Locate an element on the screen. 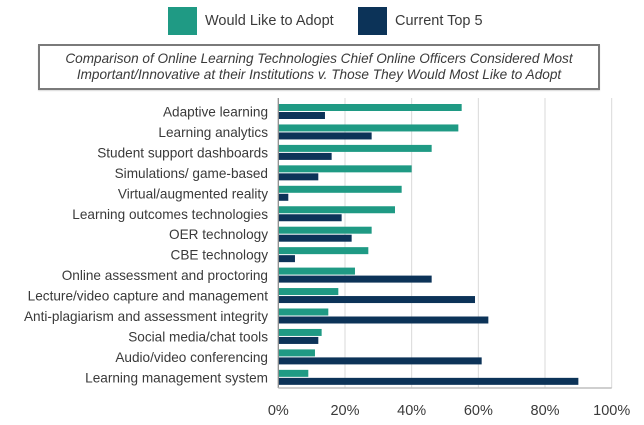  legend: Would Like to Adopt Current Top 5 is located at coordinates (322, 21).